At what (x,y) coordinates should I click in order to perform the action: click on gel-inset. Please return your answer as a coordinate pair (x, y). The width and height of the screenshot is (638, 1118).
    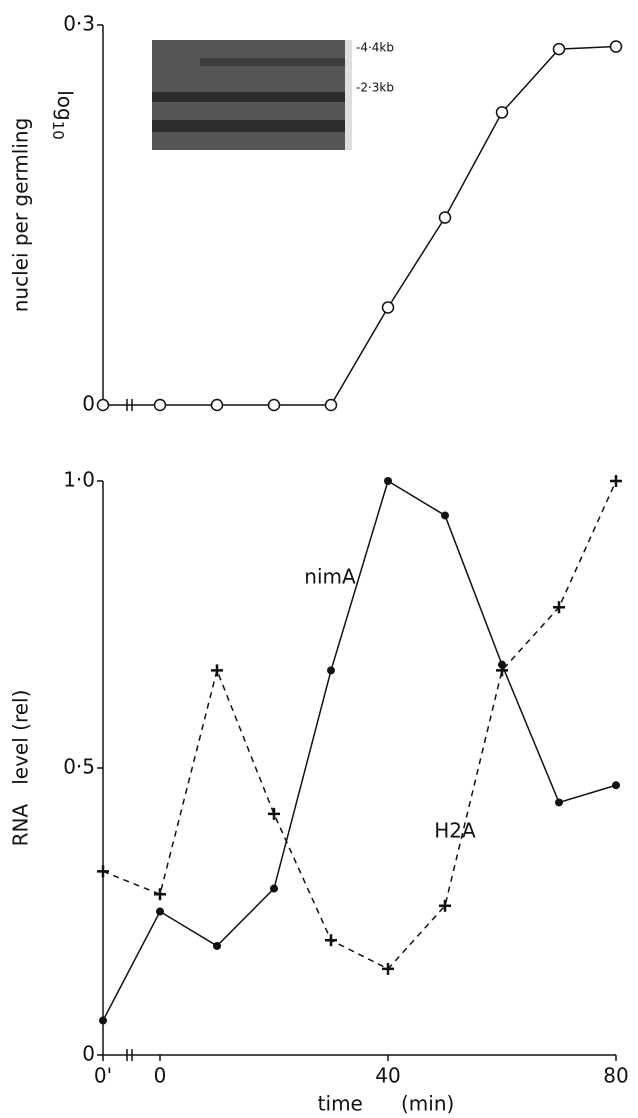
    Looking at the image, I should click on (252, 95).